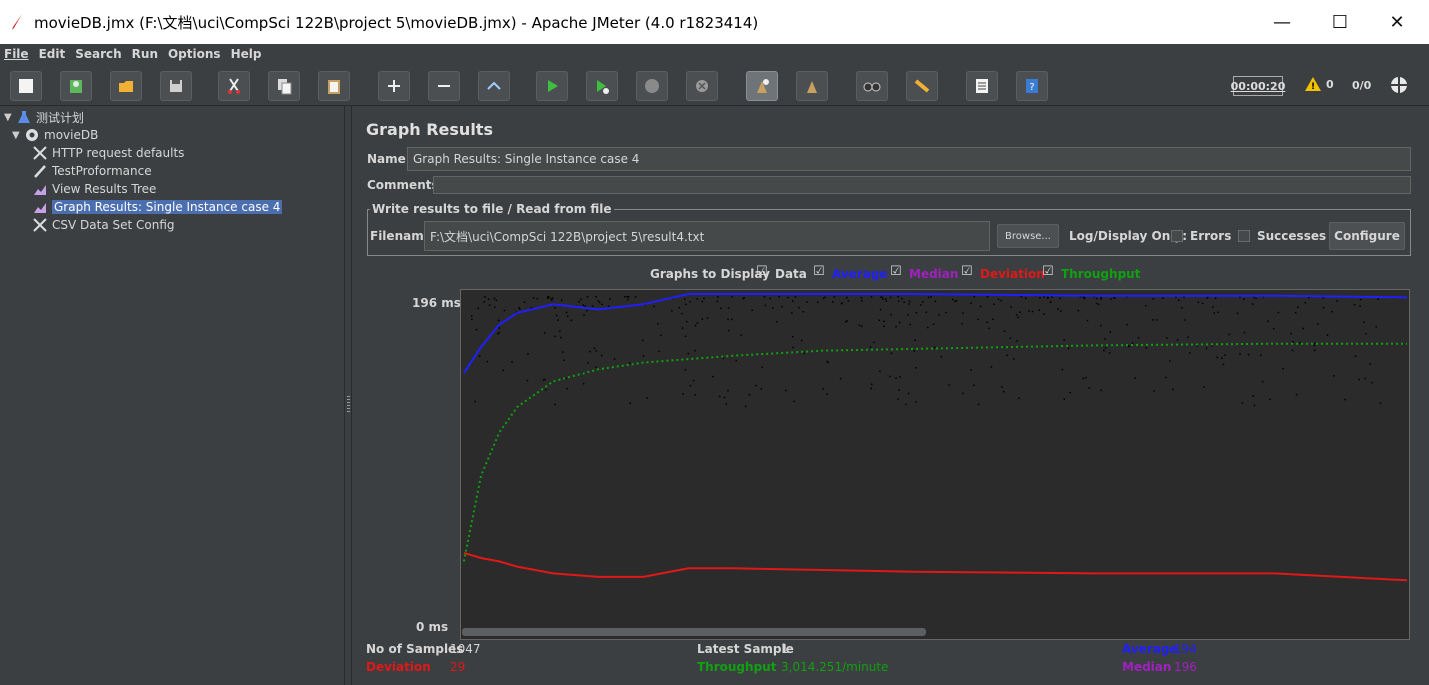 Image resolution: width=1429 pixels, height=685 pixels. Describe the element at coordinates (552, 86) in the screenshot. I see `start-button` at that location.